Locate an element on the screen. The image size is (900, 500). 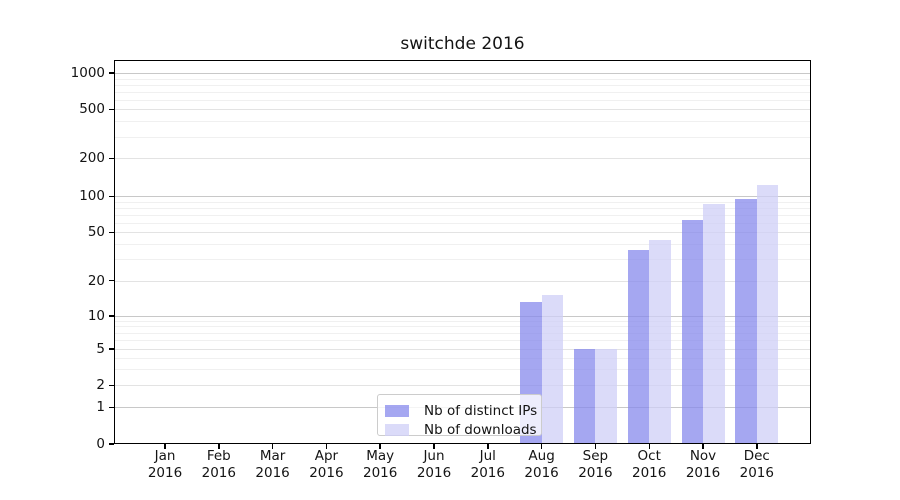
bar-nov-distinct-ips is located at coordinates (692, 332).